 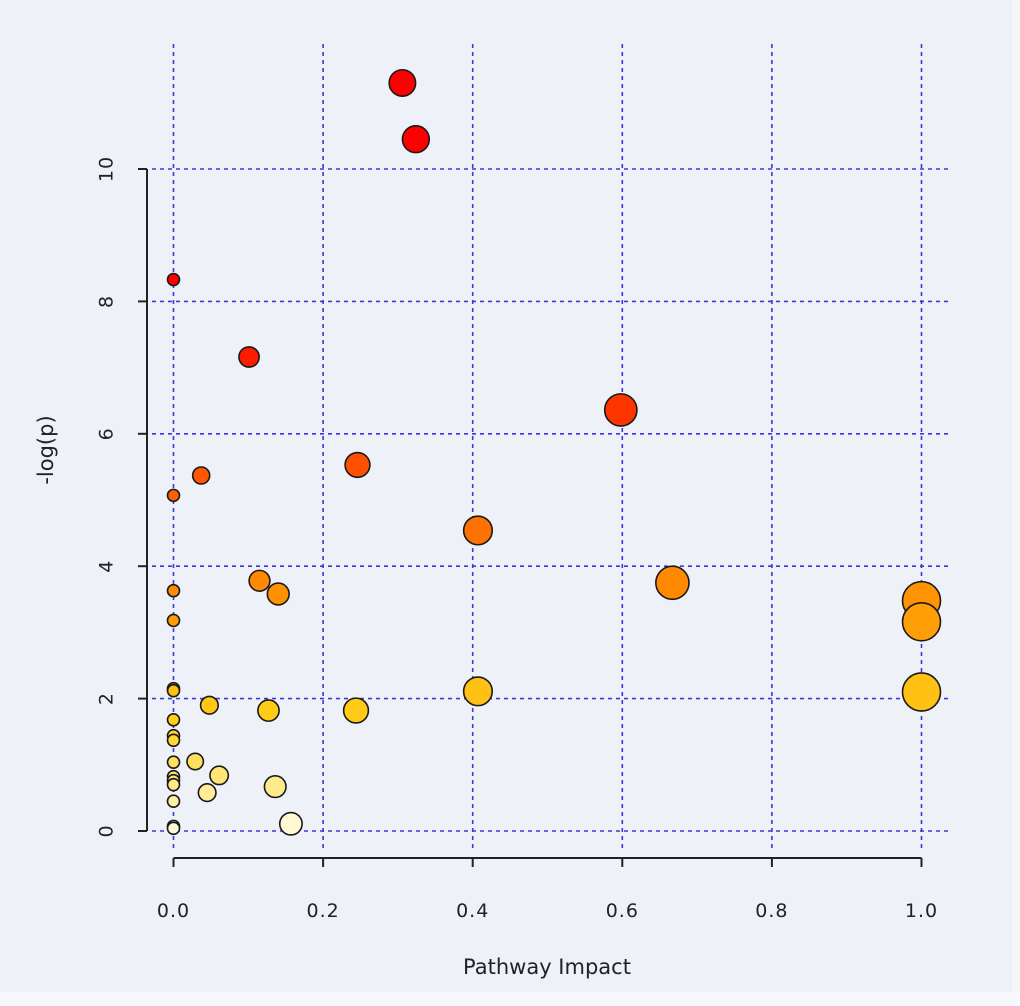 I want to click on y-tick-label: 10, so click(x=107, y=169).